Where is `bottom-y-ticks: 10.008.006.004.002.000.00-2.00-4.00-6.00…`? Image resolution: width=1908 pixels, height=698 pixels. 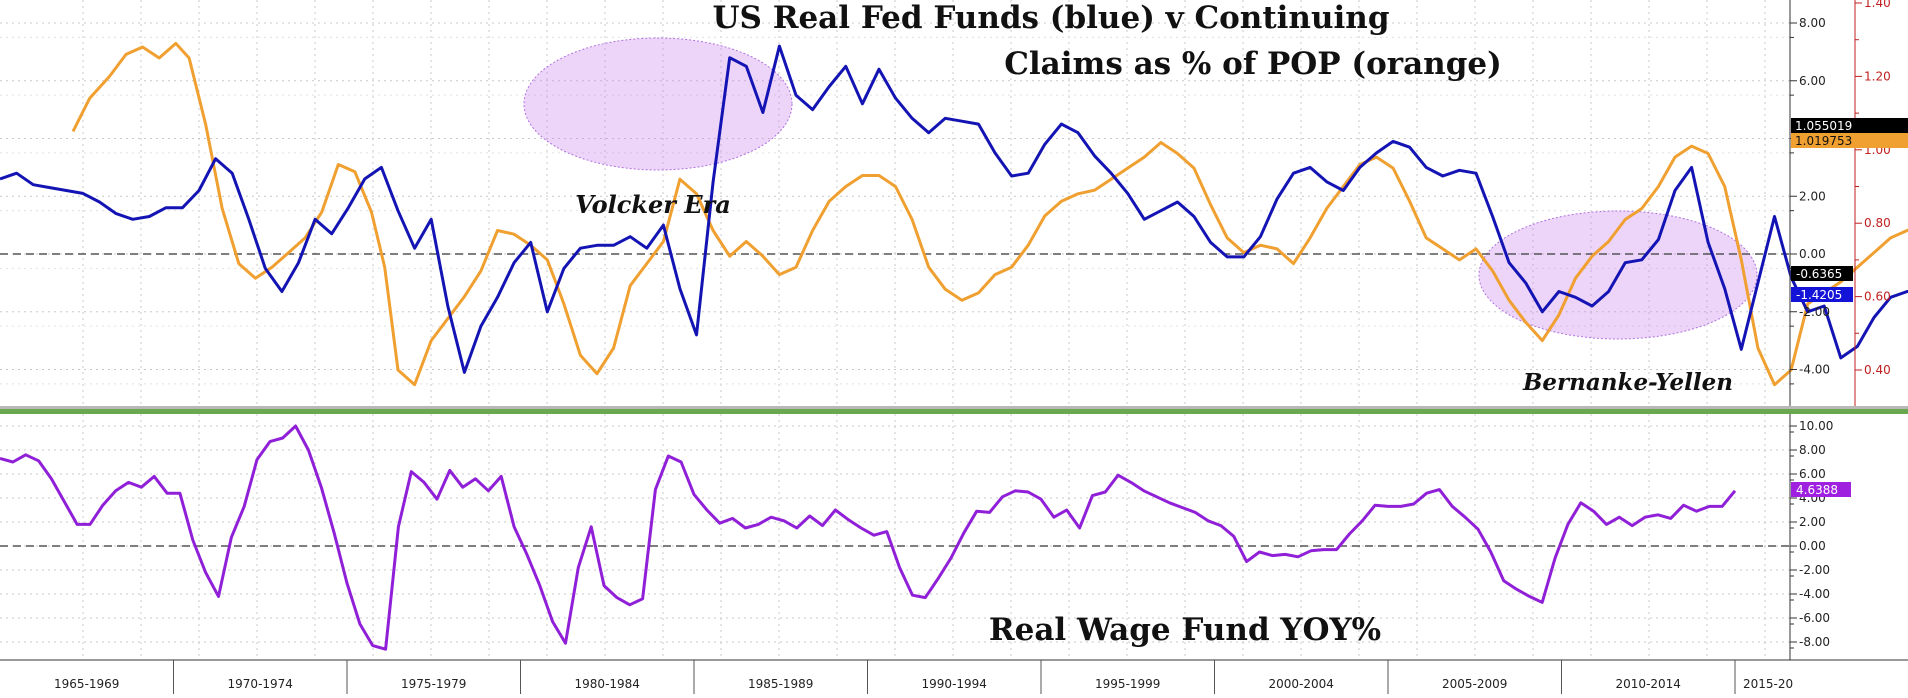 bottom-y-ticks: 10.008.006.004.002.000.00-2.00-4.00-6.00… is located at coordinates (1811, 534).